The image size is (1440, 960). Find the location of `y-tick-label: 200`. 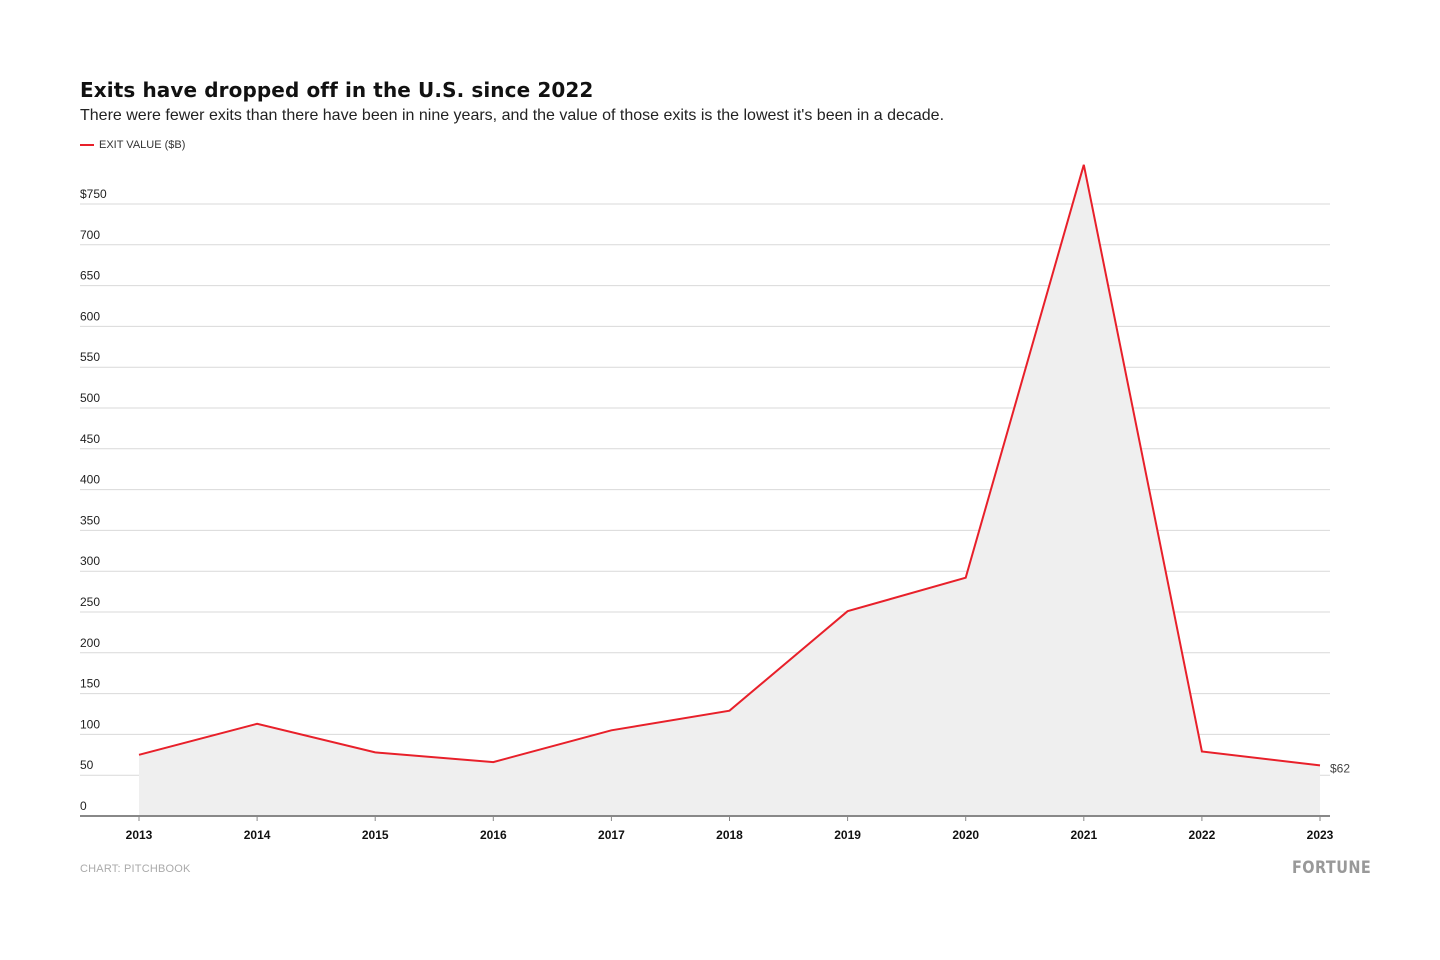

y-tick-label: 200 is located at coordinates (90, 643).